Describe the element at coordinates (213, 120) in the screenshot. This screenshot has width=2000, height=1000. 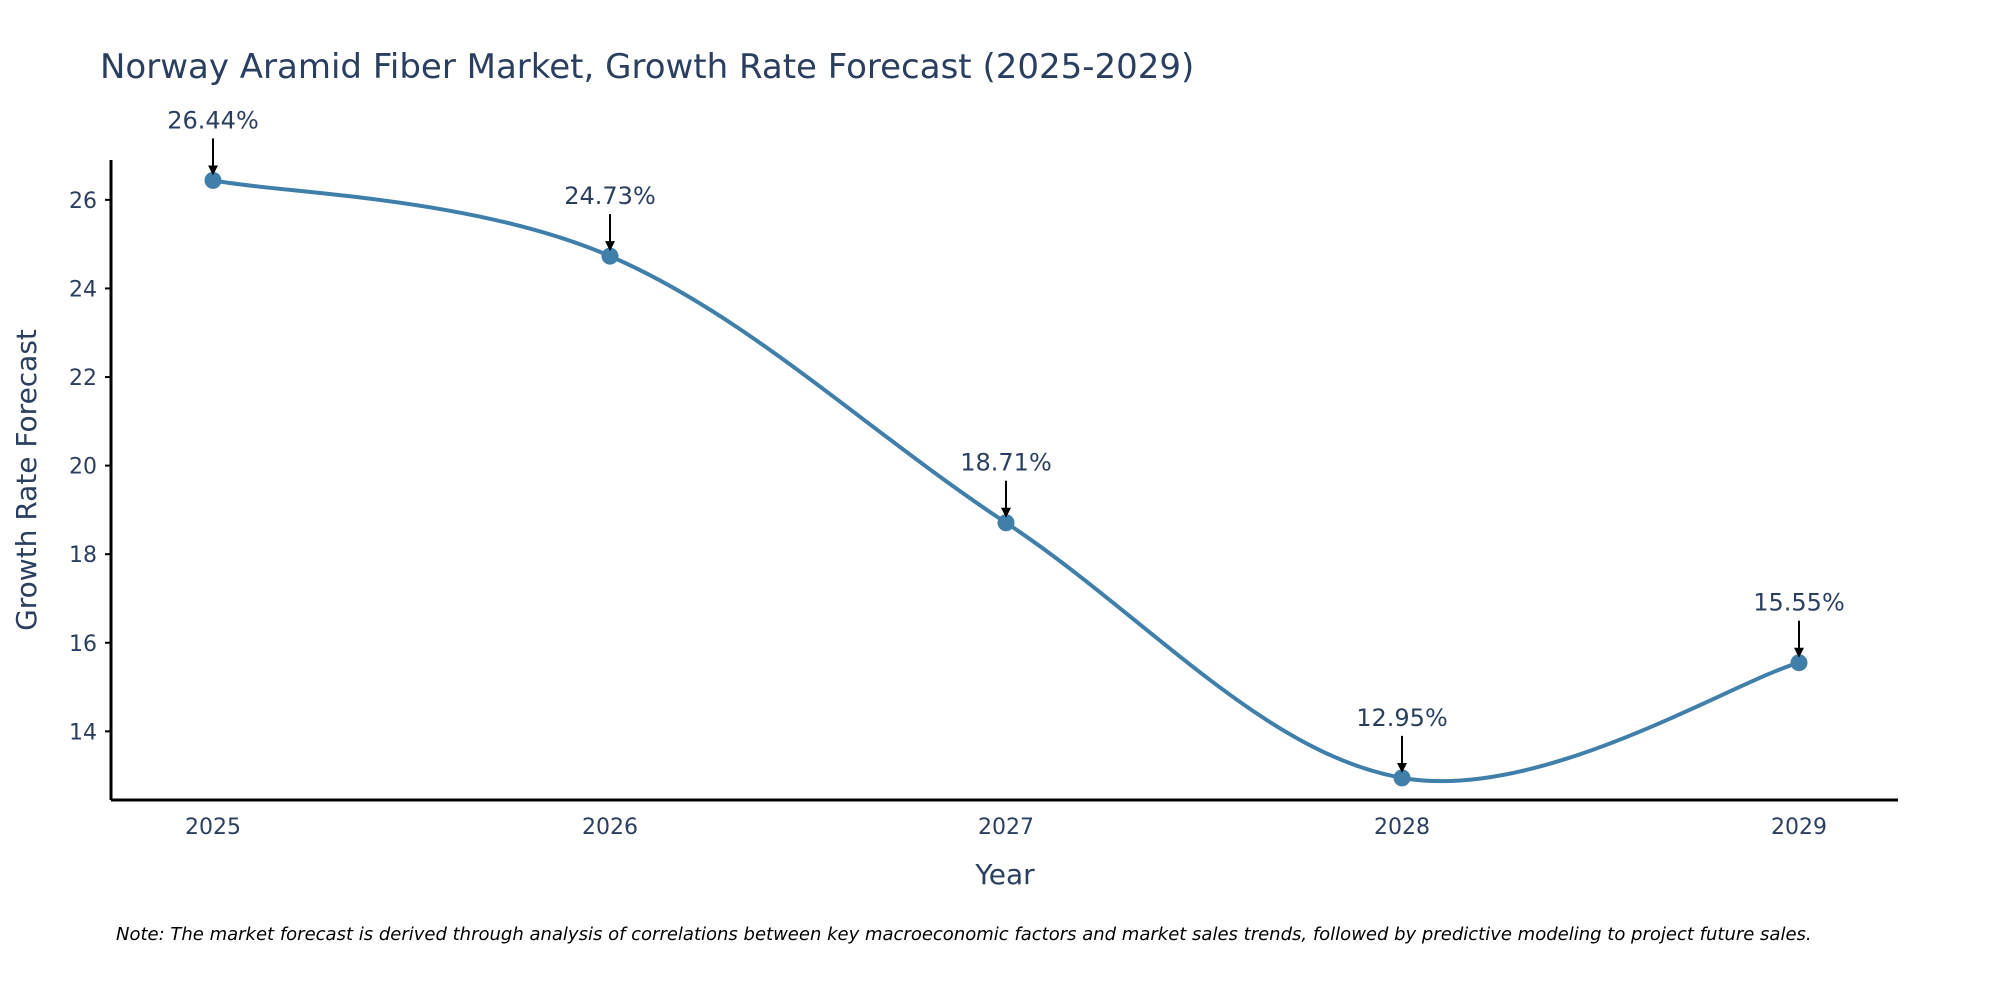
I see `data-label: 26.44%` at that location.